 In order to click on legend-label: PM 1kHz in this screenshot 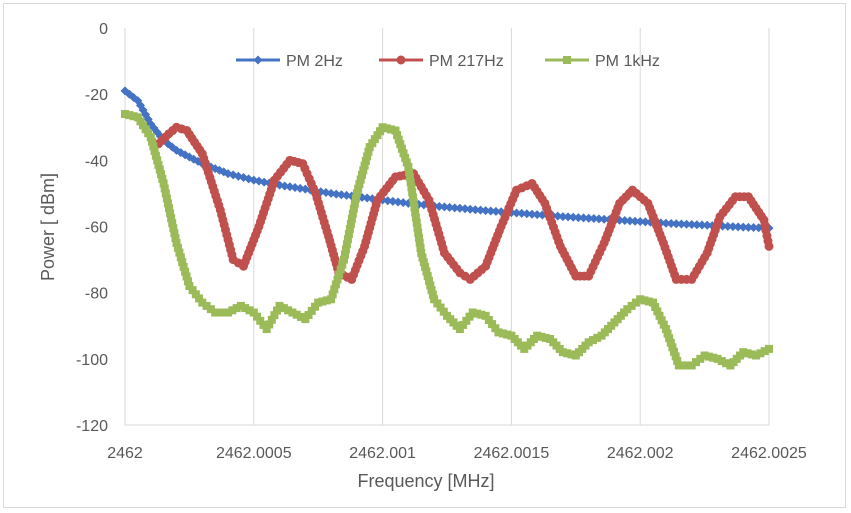, I will do `click(627, 61)`.